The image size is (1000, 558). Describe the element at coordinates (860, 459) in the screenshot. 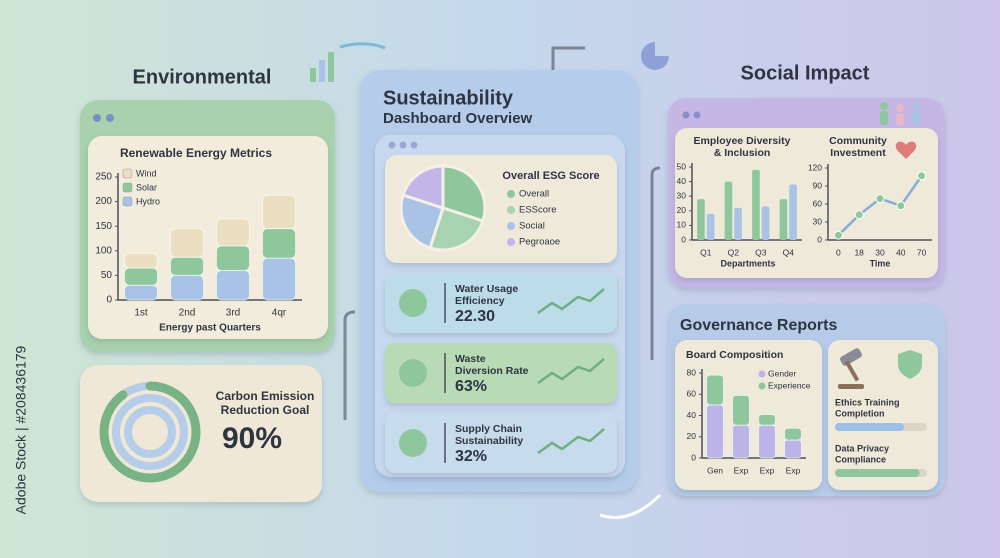

I see `progress-label: Compliance` at that location.